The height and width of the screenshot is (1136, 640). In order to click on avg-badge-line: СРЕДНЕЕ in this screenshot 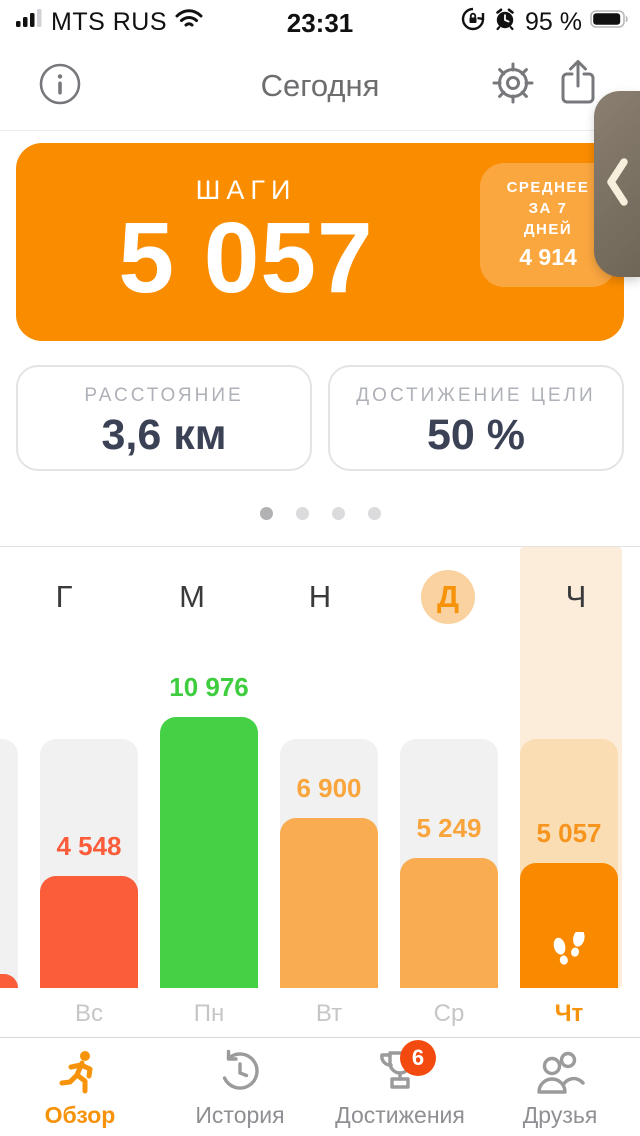, I will do `click(548, 187)`.